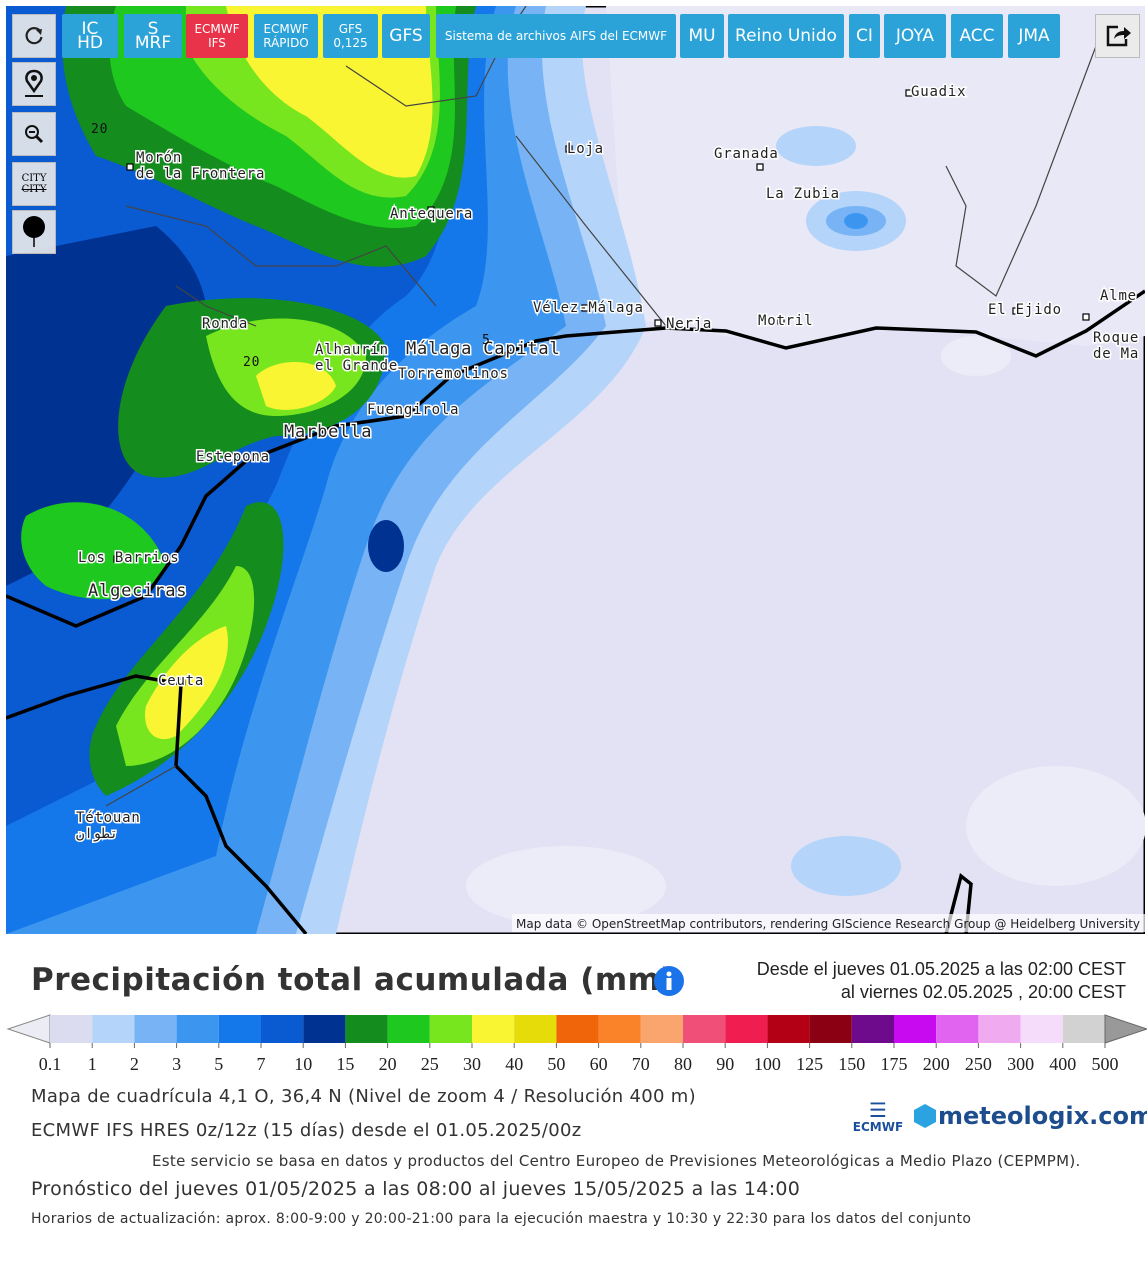  I want to click on place-label: Málaga Capital, so click(483, 349).